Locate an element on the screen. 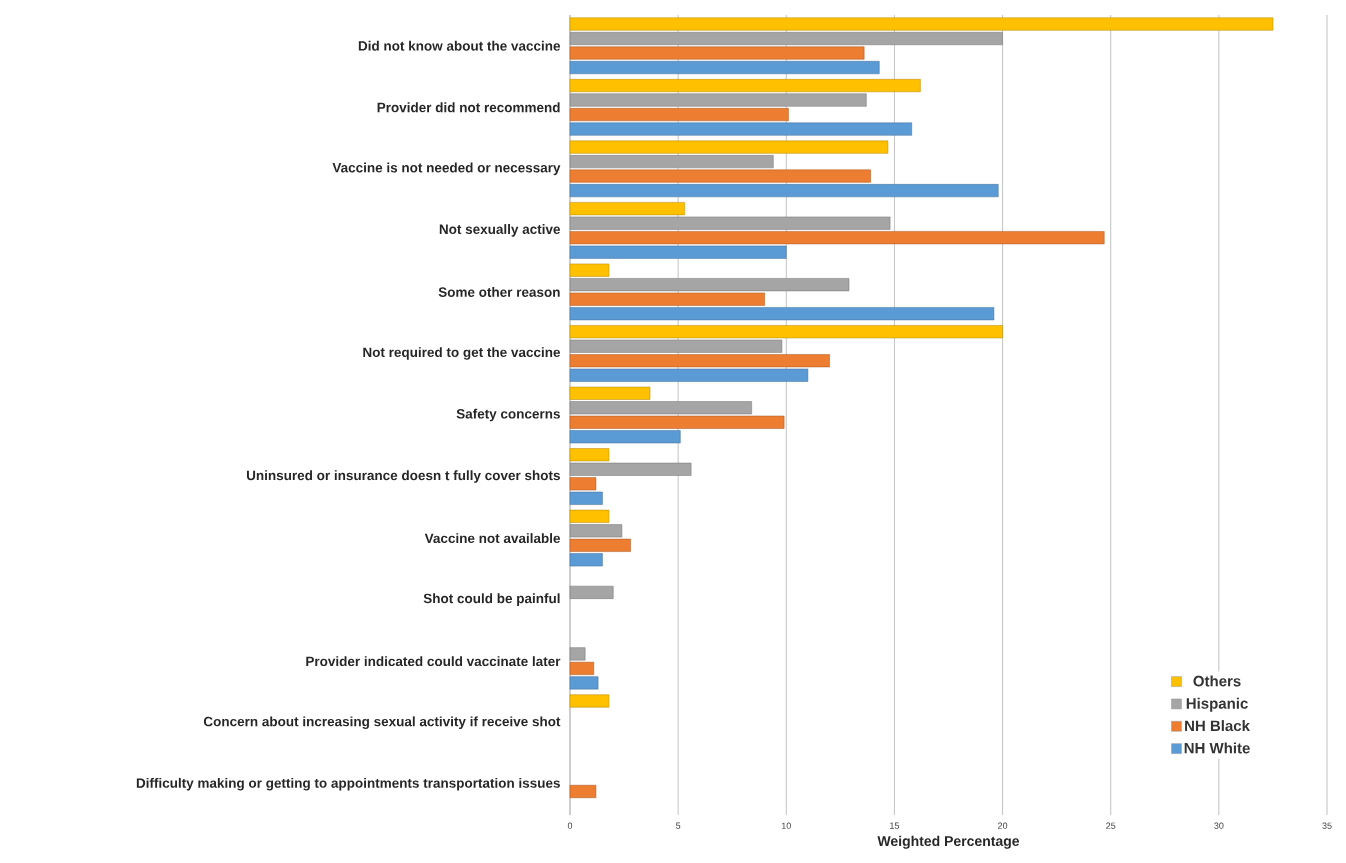  x-tick-label: 25 is located at coordinates (1111, 825).